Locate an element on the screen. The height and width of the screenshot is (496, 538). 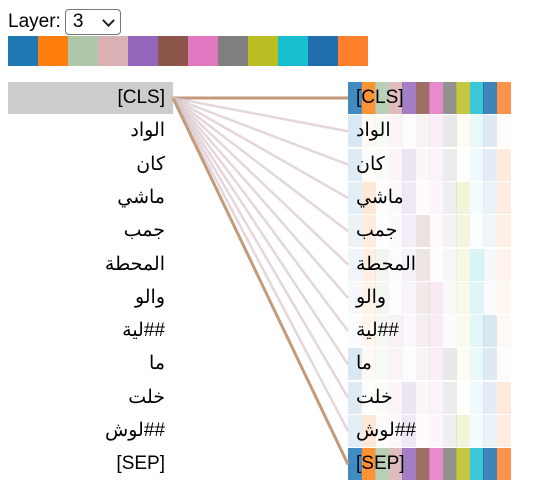
right-token-label: [CLS] is located at coordinates (380, 97).